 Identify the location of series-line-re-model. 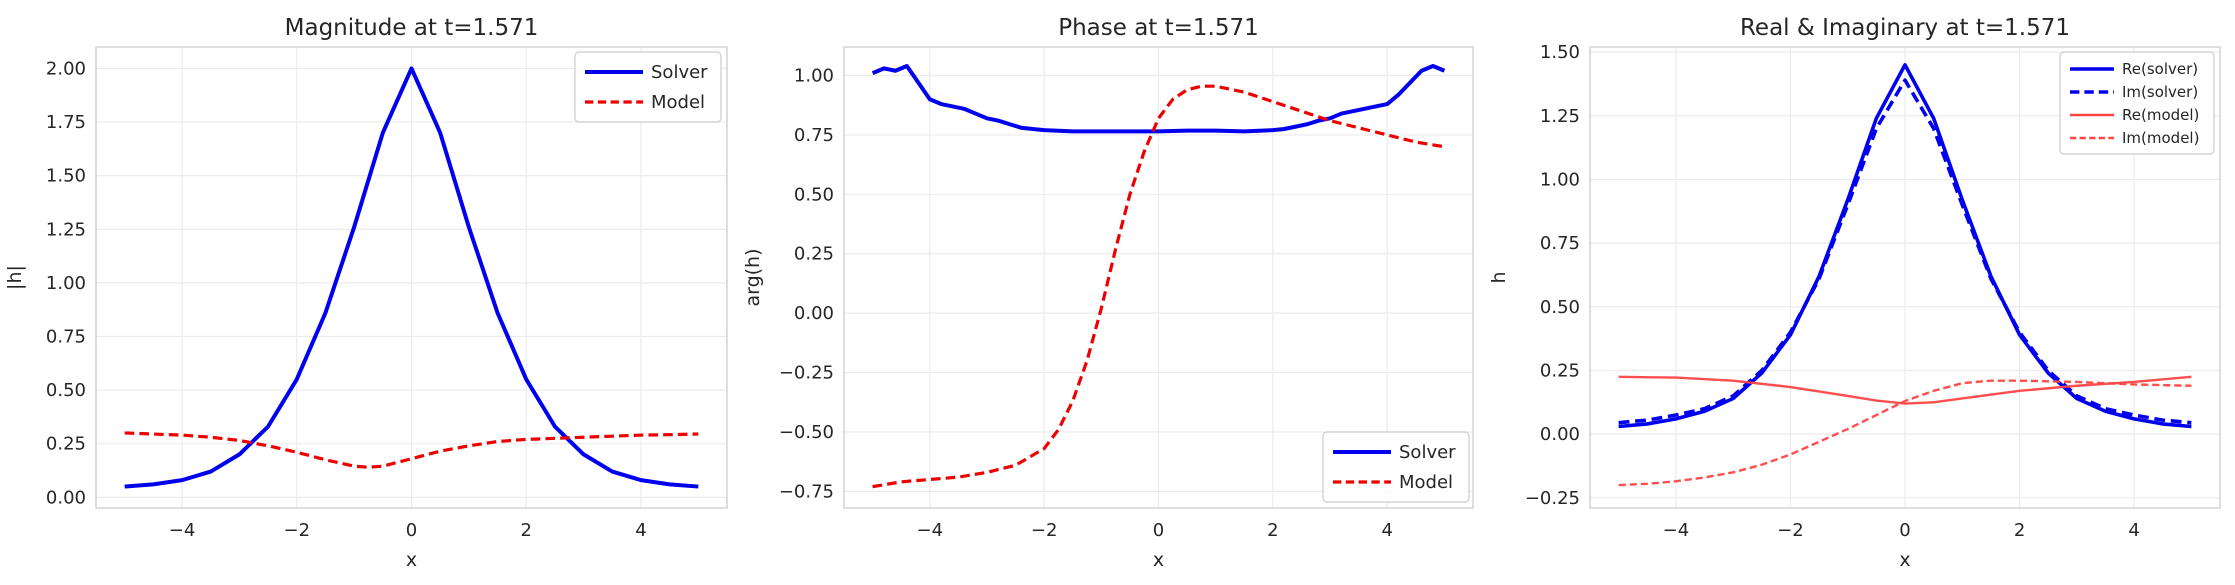
(1905, 390).